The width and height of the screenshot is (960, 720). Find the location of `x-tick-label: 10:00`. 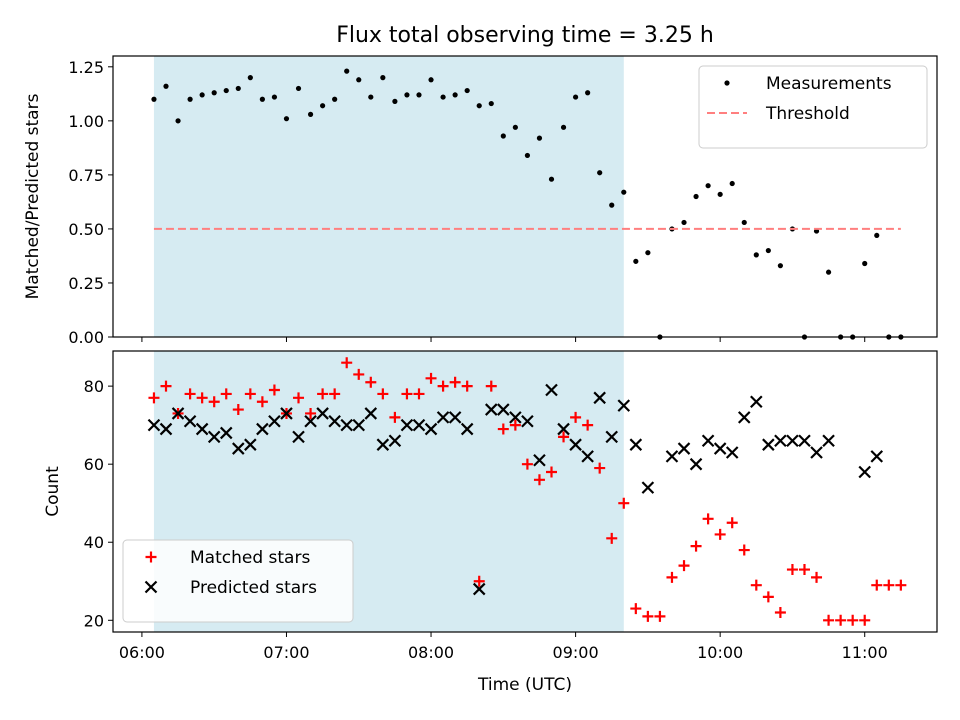

x-tick-label: 10:00 is located at coordinates (720, 652).